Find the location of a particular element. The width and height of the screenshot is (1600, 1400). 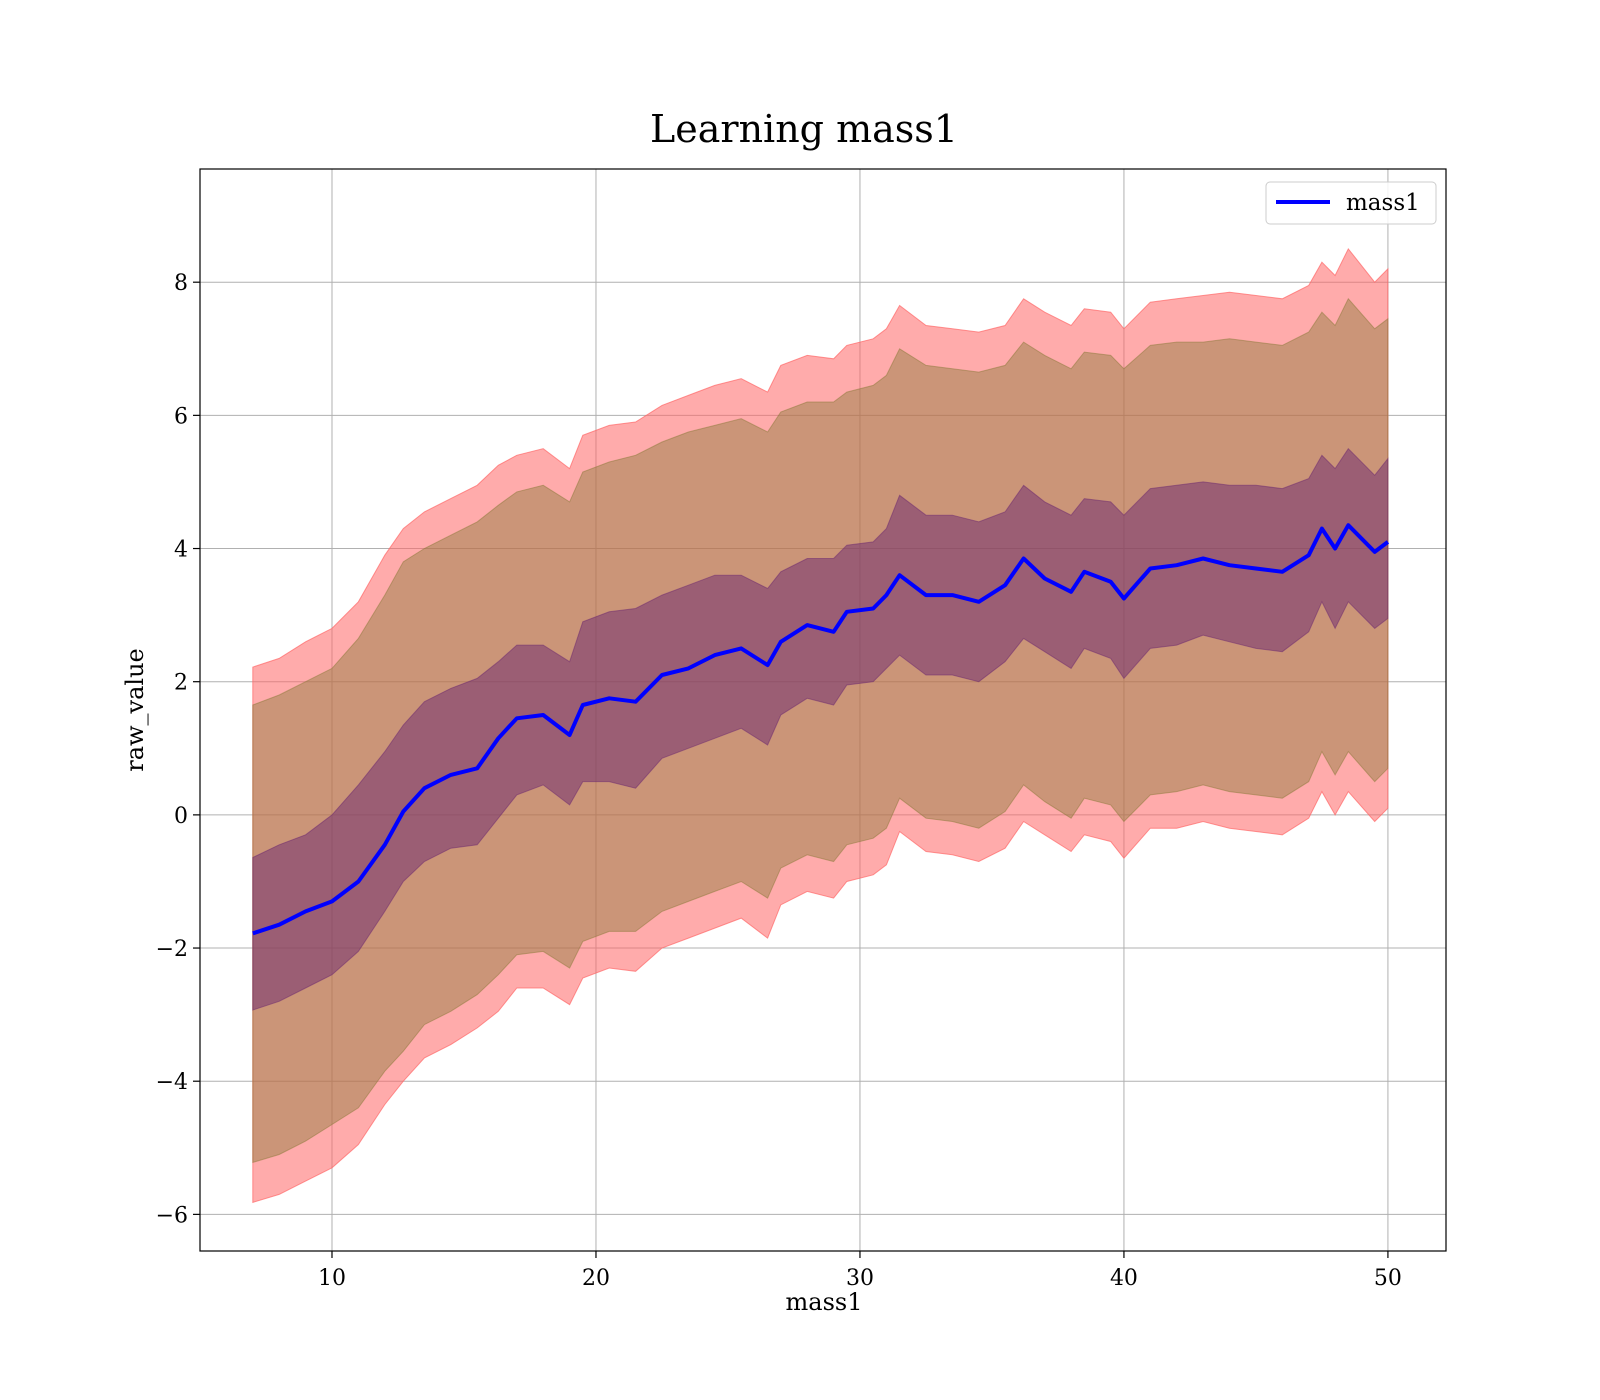

y-axis-ticks: −6 −4 −2 0 2 4 6 8 is located at coordinates (178, 749).